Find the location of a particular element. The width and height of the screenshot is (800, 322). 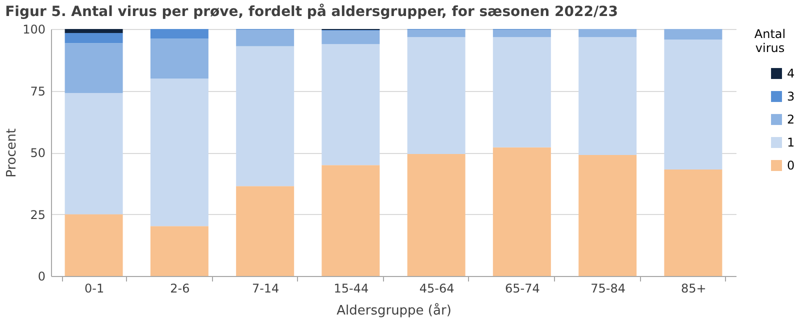

legend-label: 0 is located at coordinates (791, 165).